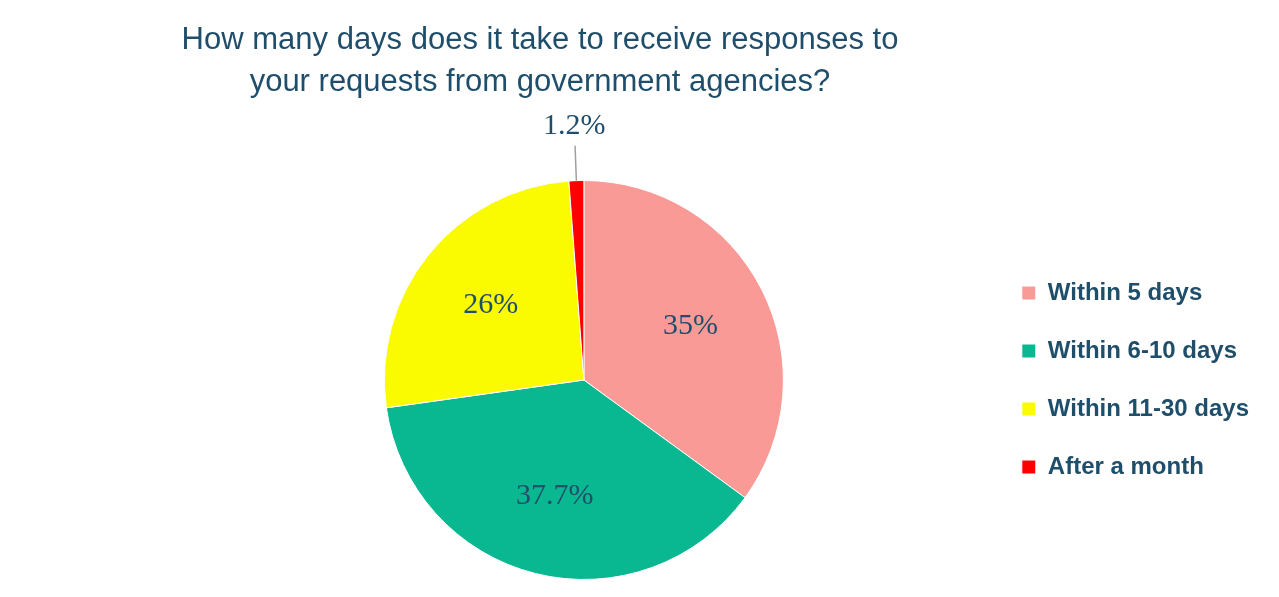 The width and height of the screenshot is (1279, 597). I want to click on legend-label: Within 6-10 days, so click(1142, 349).